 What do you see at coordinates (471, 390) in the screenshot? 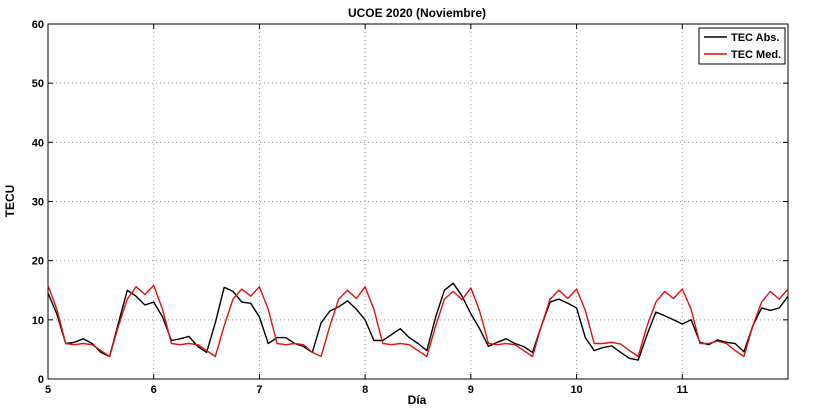
I see `x-tick-label: 9` at bounding box center [471, 390].